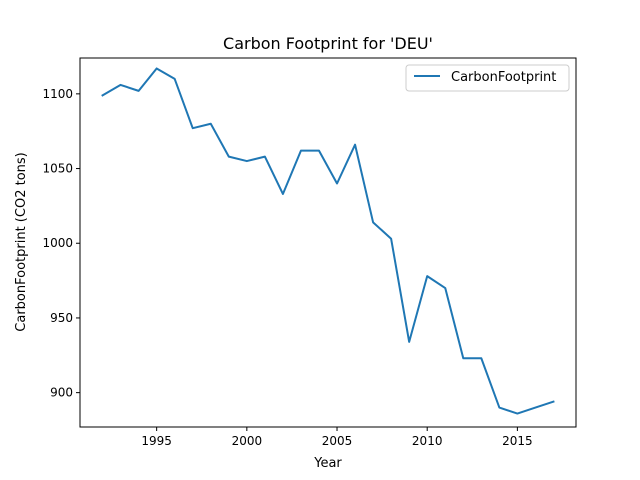 The height and width of the screenshot is (480, 640). I want to click on y-tick-label: 1000, so click(57, 243).